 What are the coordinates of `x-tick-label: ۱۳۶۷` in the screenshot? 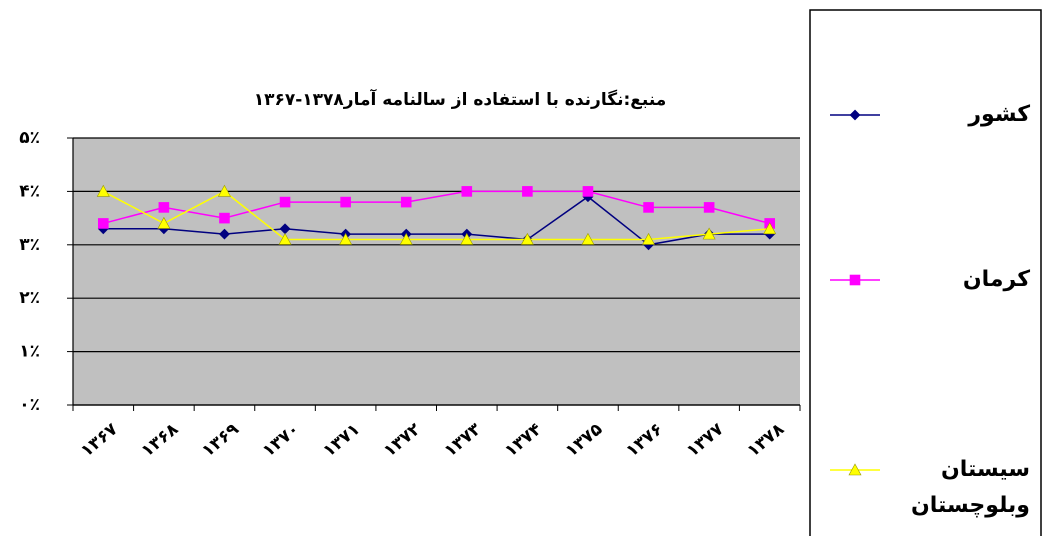 It's located at (99, 440).